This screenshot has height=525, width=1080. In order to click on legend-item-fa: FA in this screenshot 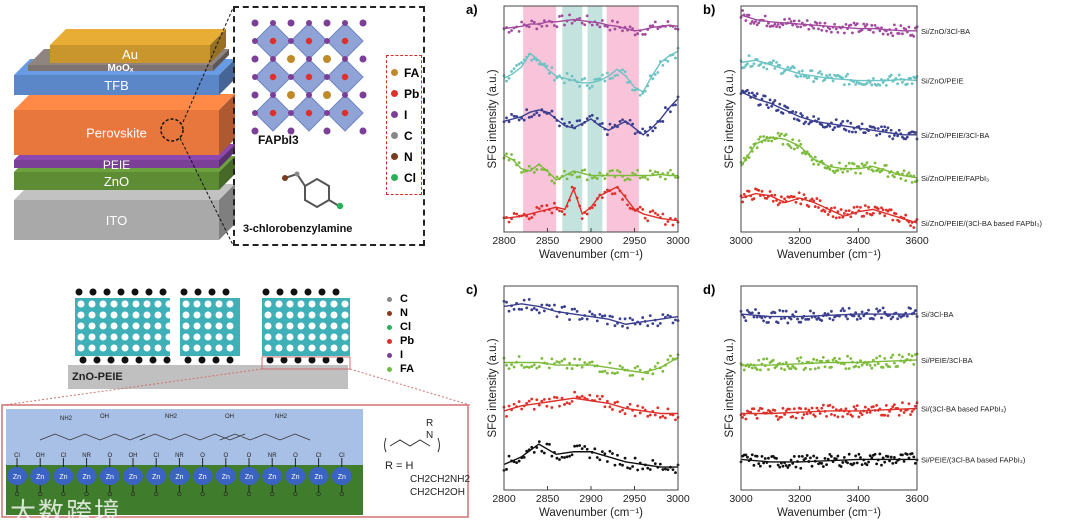, I will do `click(405, 72)`.